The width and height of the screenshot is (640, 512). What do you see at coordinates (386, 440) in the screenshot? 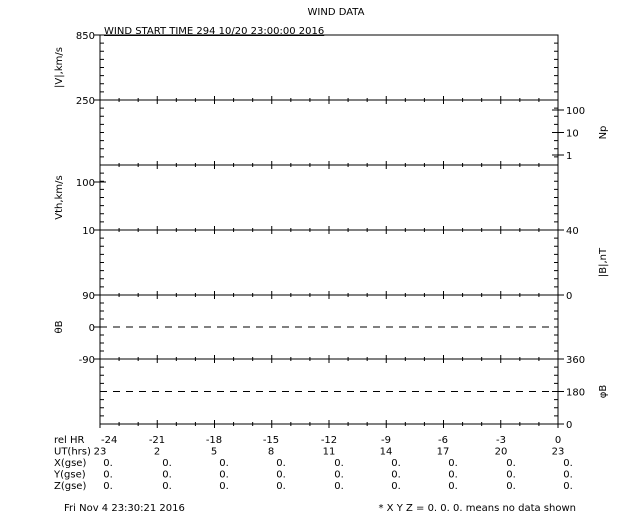
I see `table-cell: -9` at bounding box center [386, 440].